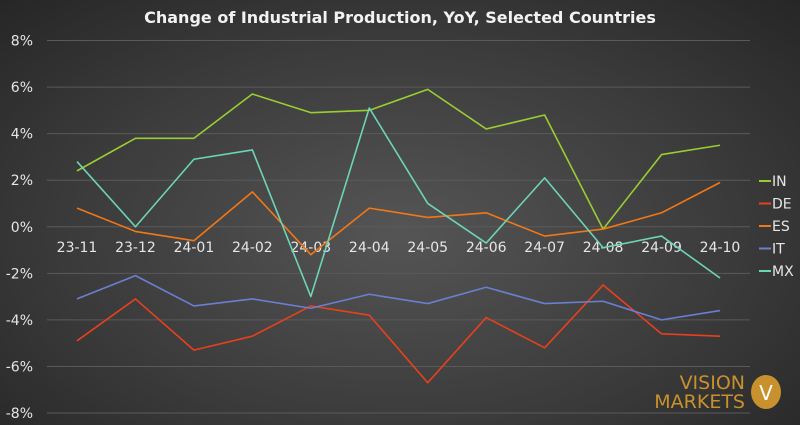 The image size is (800, 425). What do you see at coordinates (19, 274) in the screenshot?
I see `y-tick-label: -2%` at bounding box center [19, 274].